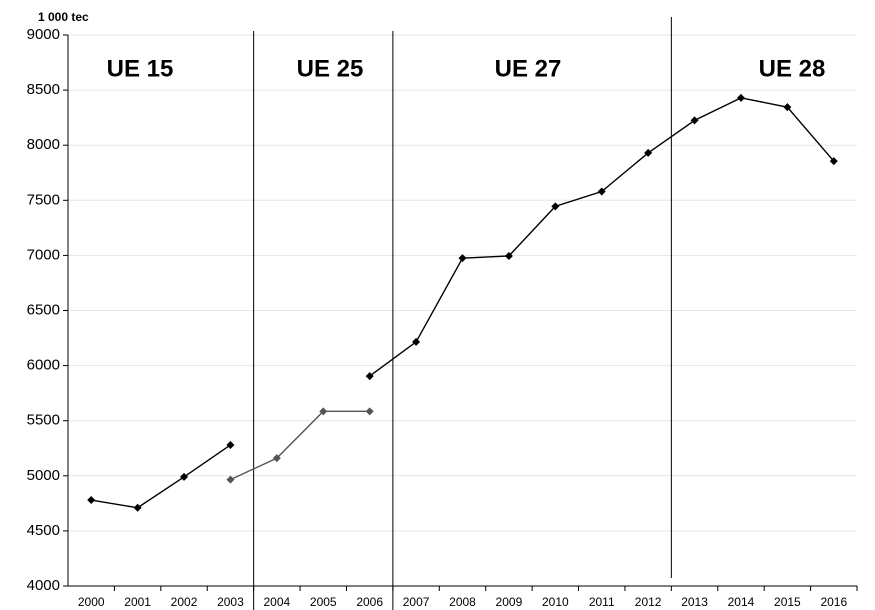 The image size is (875, 610). What do you see at coordinates (323, 602) in the screenshot?
I see `x-tick-label: 2005` at bounding box center [323, 602].